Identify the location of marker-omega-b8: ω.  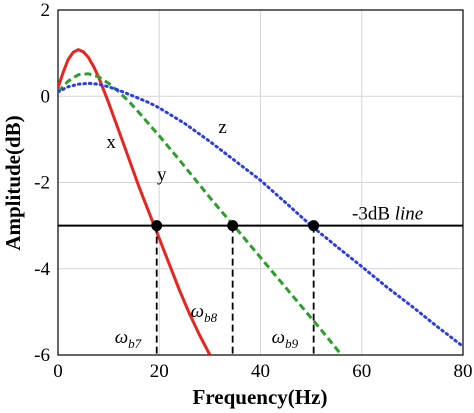
(197, 311).